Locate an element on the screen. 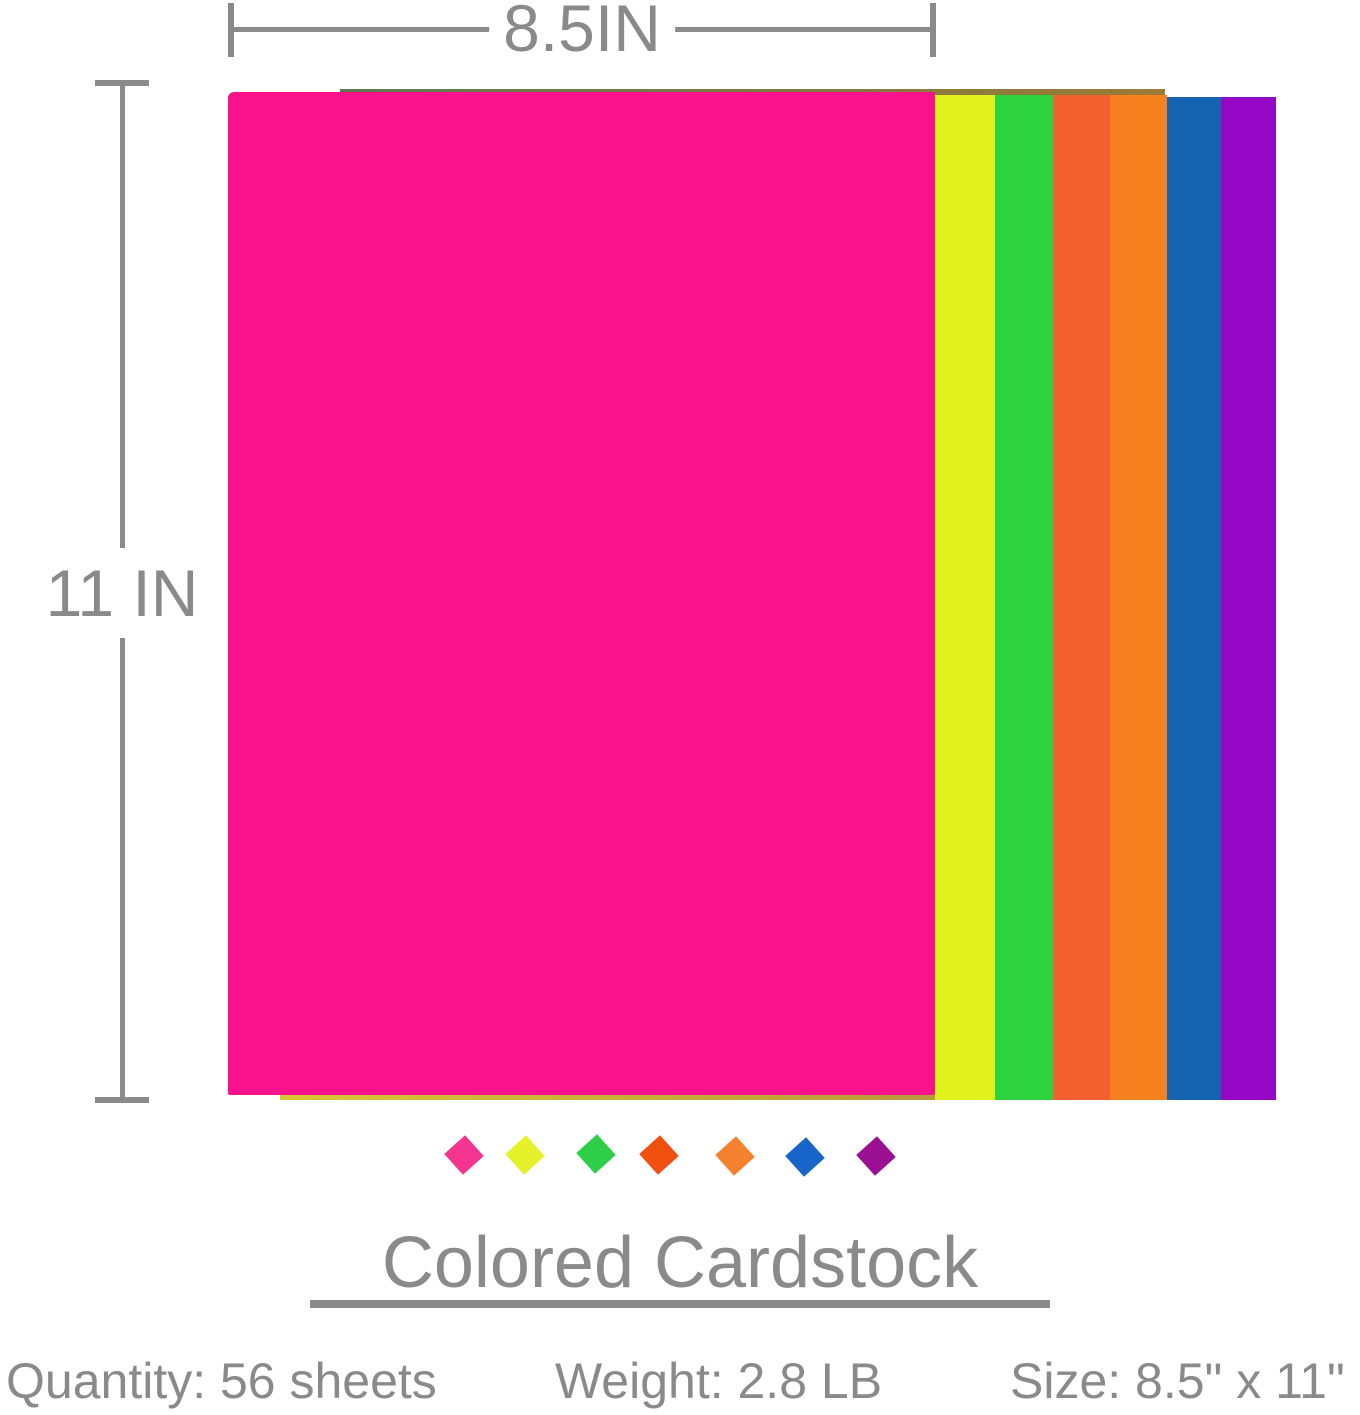 The height and width of the screenshot is (1415, 1360). height-dimension-top-tick is located at coordinates (122, 83).